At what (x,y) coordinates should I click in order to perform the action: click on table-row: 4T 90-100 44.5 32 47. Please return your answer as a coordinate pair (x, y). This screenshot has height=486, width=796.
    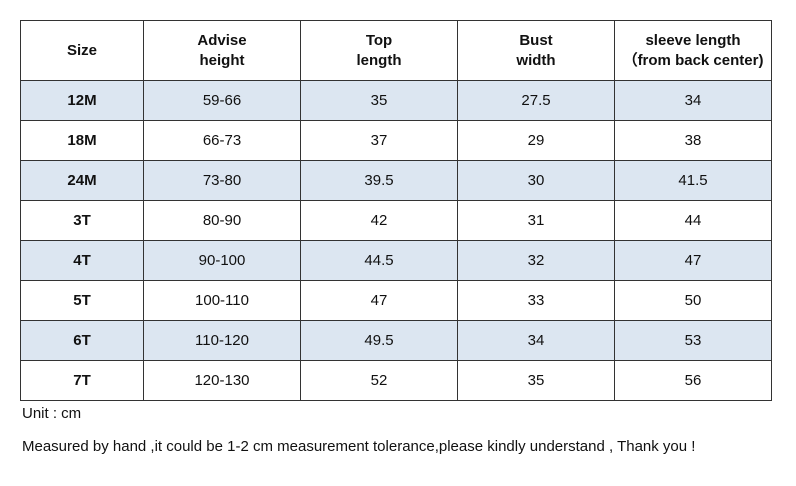
    Looking at the image, I should click on (396, 260).